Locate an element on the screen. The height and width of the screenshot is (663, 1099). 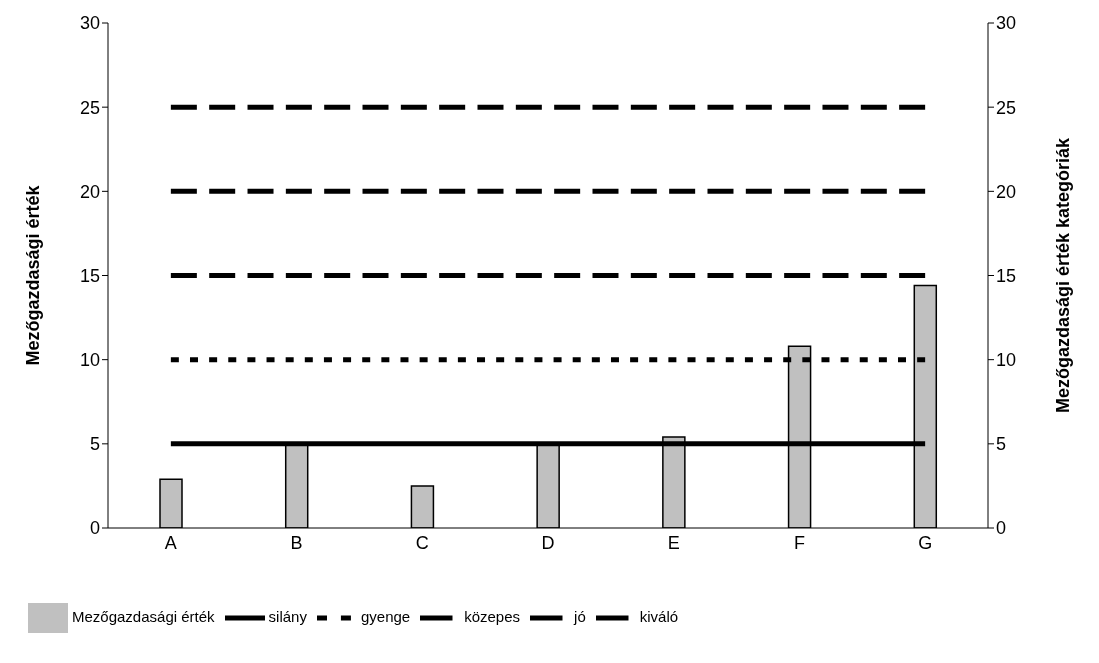
legend-label: Mezőgazdasági érték is located at coordinates (143, 616).